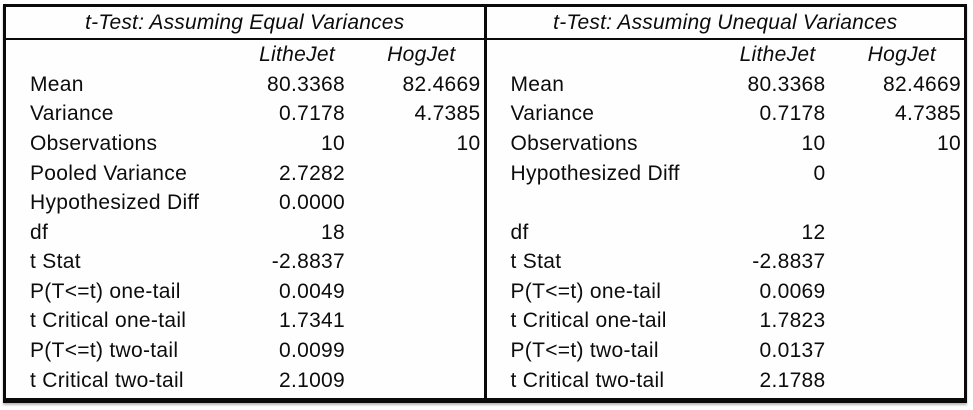 The image size is (973, 410). Describe the element at coordinates (726, 173) in the screenshot. I see `table-row: Hypothesized Diff 0` at that location.